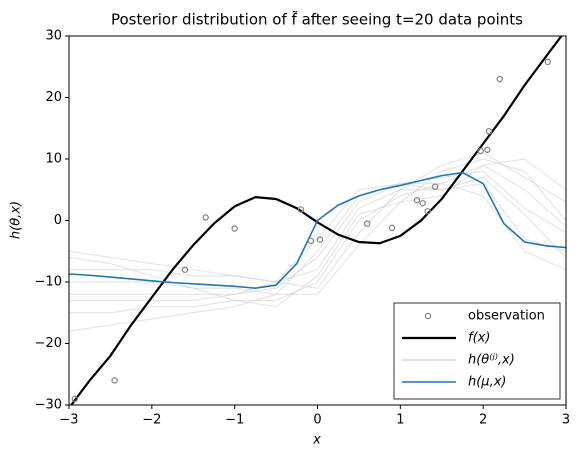 Image resolution: width=580 pixels, height=458 pixels. I want to click on y-tick-label: 20, so click(53, 97).